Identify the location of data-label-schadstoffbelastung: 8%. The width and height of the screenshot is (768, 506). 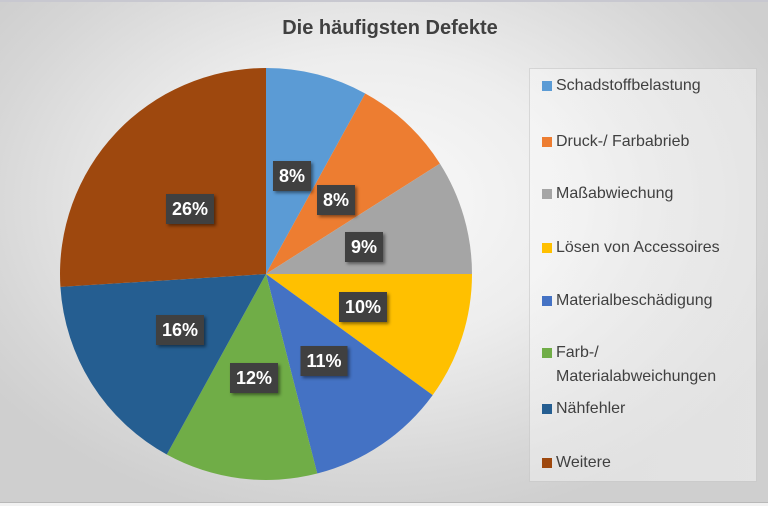
(292, 176).